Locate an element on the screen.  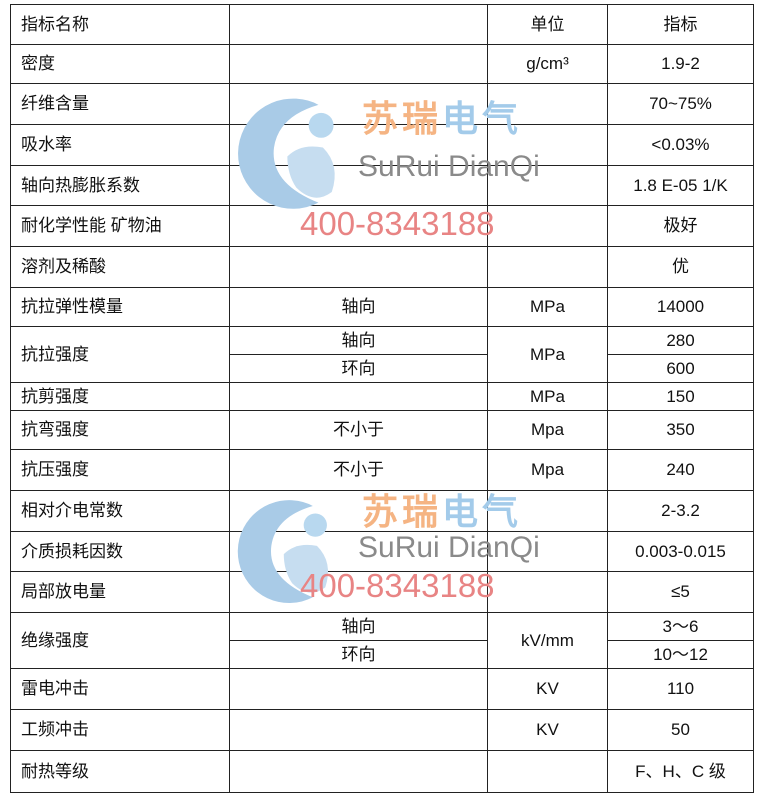
table-row: 轴向热膨胀系数 1.8 E-05 1/K is located at coordinates (382, 185).